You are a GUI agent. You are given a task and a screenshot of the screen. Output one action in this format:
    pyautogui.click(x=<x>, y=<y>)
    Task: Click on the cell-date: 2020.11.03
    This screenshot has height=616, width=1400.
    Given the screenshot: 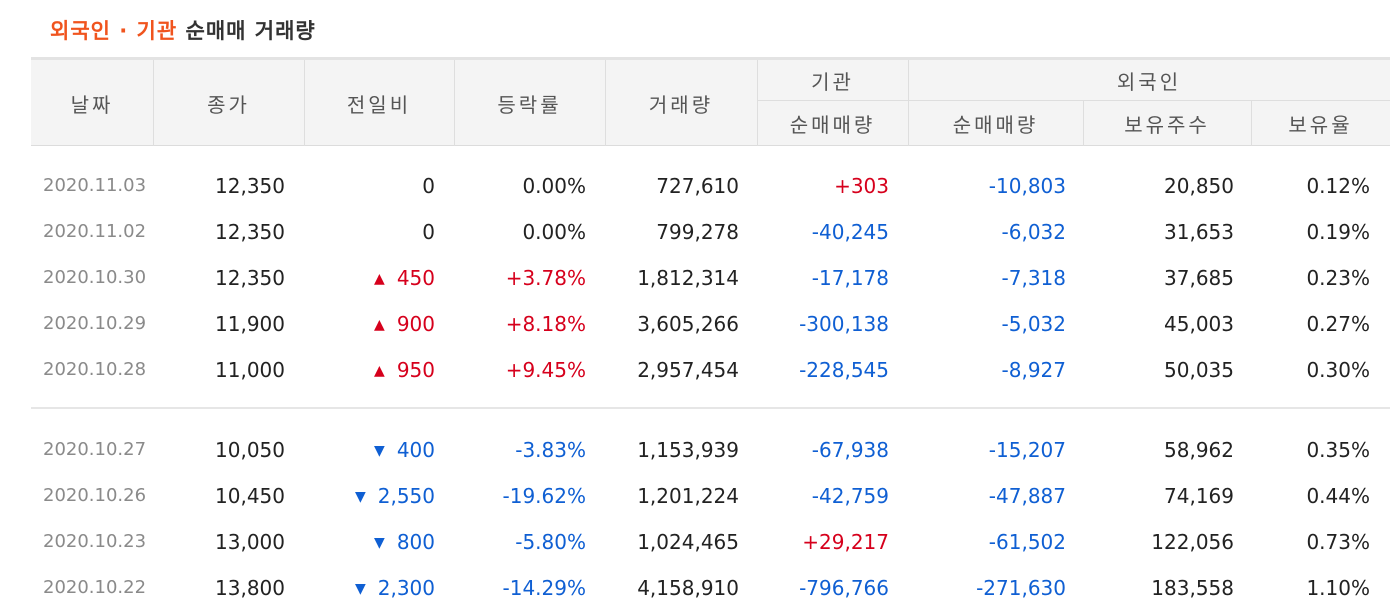 What is the action you would take?
    pyautogui.click(x=95, y=185)
    